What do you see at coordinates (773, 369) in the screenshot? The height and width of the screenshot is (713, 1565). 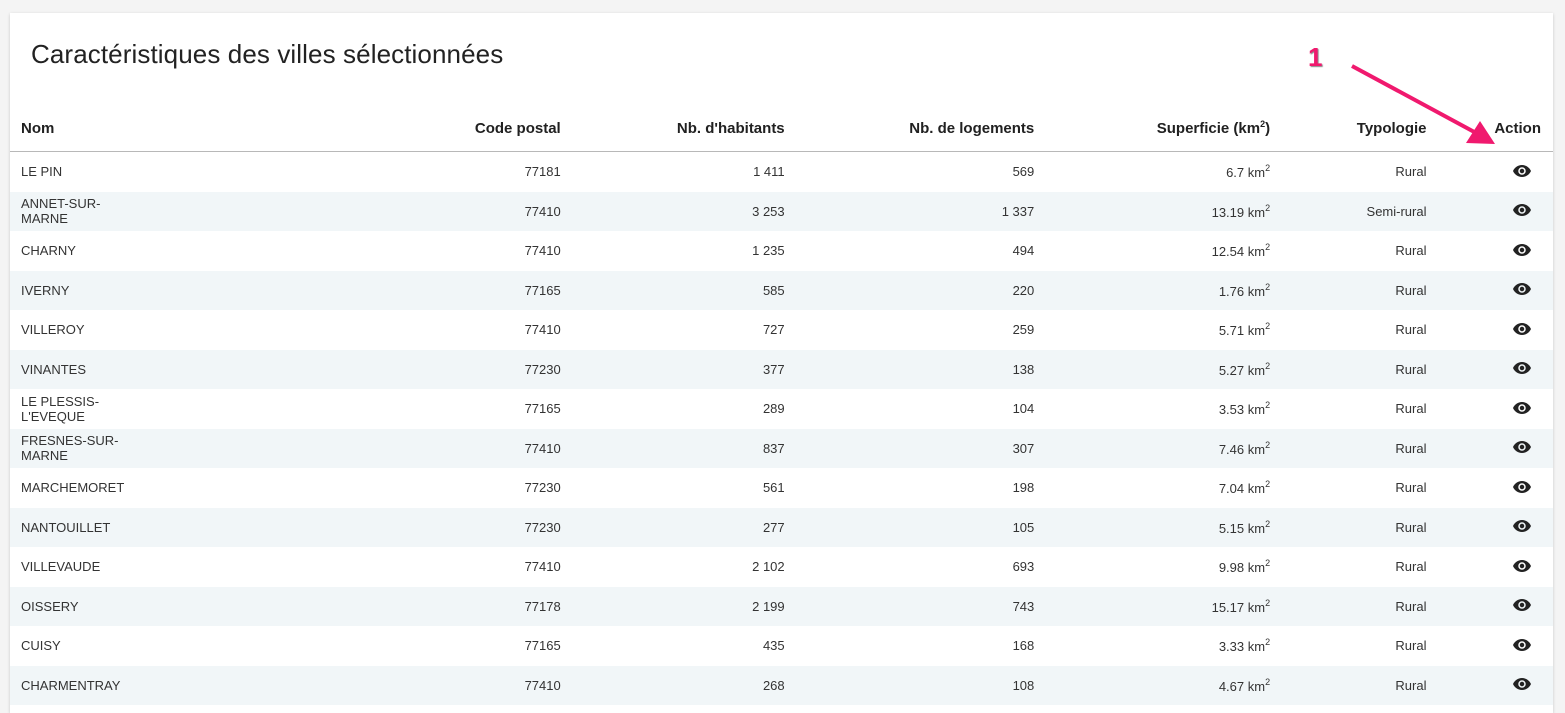 I see `cell-habitants: 377` at bounding box center [773, 369].